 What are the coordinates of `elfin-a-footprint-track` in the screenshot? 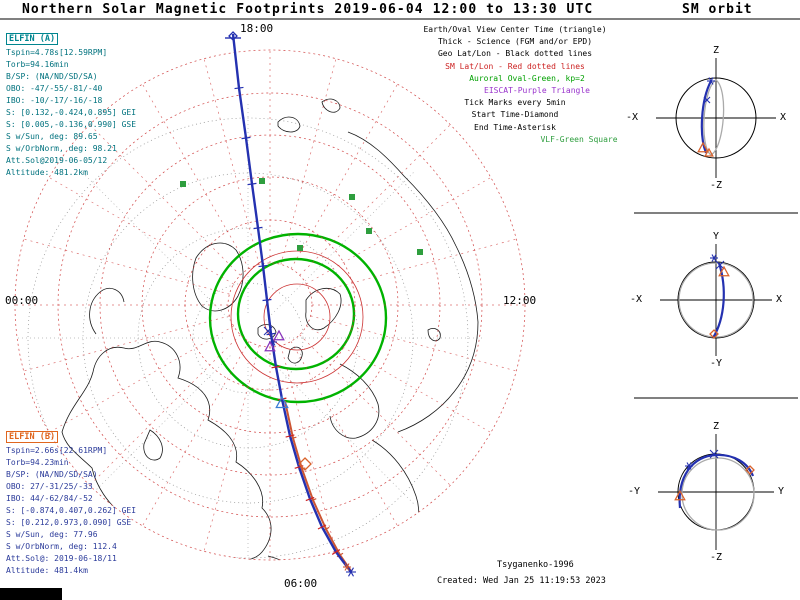 It's located at (291, 303).